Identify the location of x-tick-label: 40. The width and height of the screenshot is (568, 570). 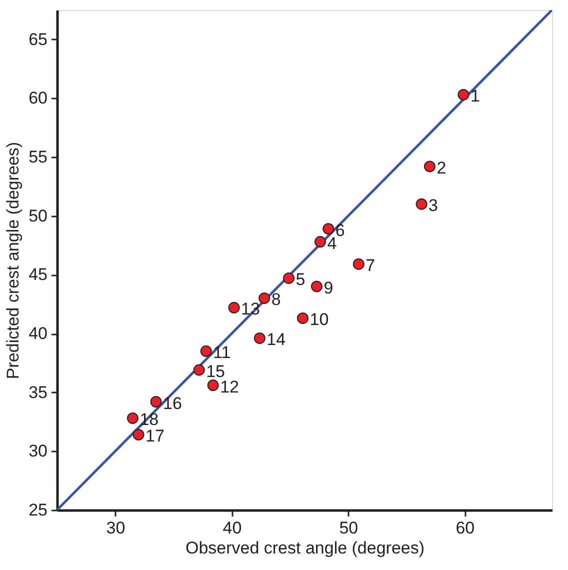
(232, 528).